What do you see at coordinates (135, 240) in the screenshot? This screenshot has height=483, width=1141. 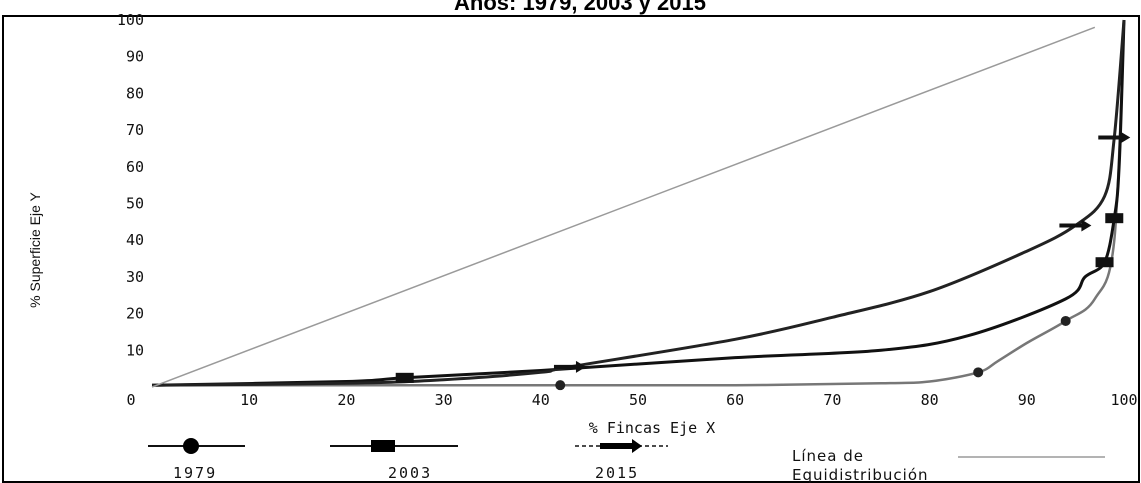 I see `y-tick-label: 40` at bounding box center [135, 240].